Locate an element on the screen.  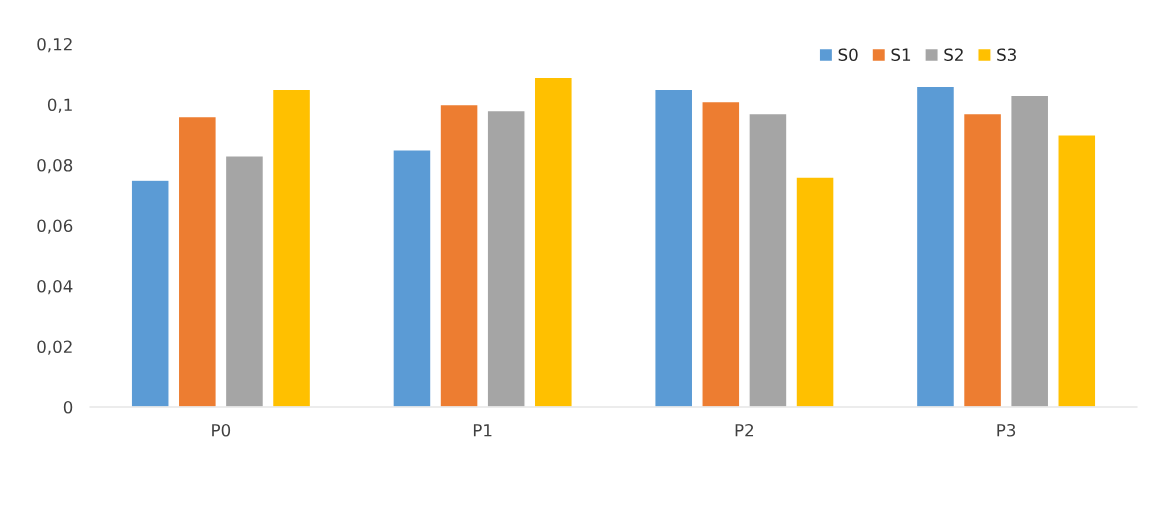
legend-label: S3 is located at coordinates (1006, 55).